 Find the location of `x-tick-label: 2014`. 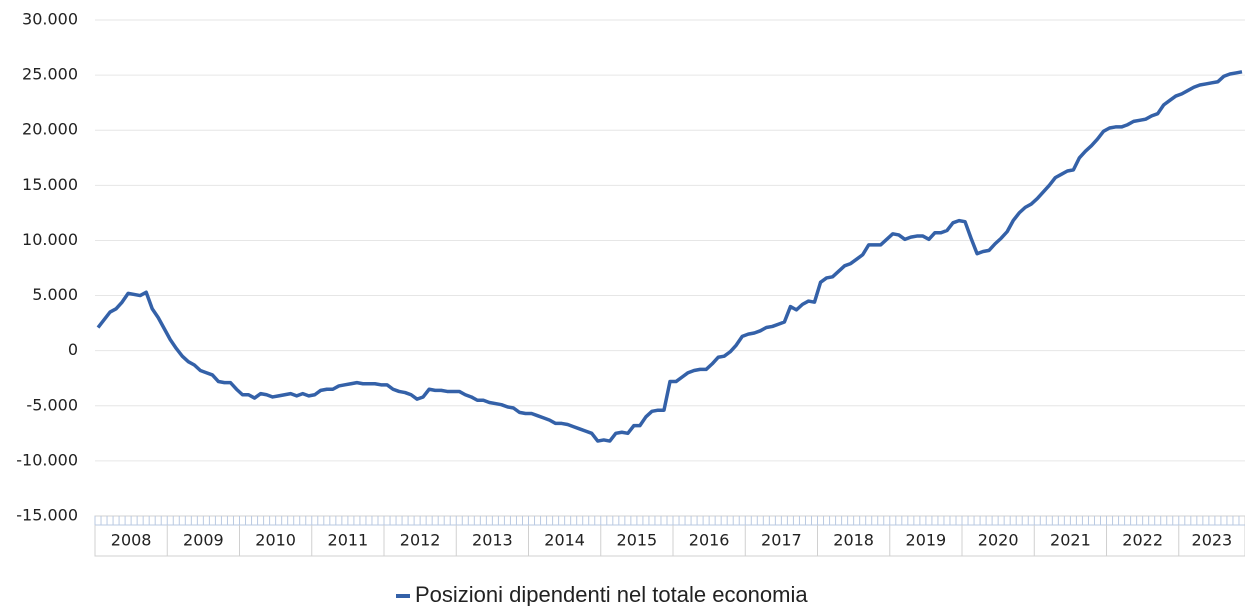

x-tick-label: 2014 is located at coordinates (564, 540).